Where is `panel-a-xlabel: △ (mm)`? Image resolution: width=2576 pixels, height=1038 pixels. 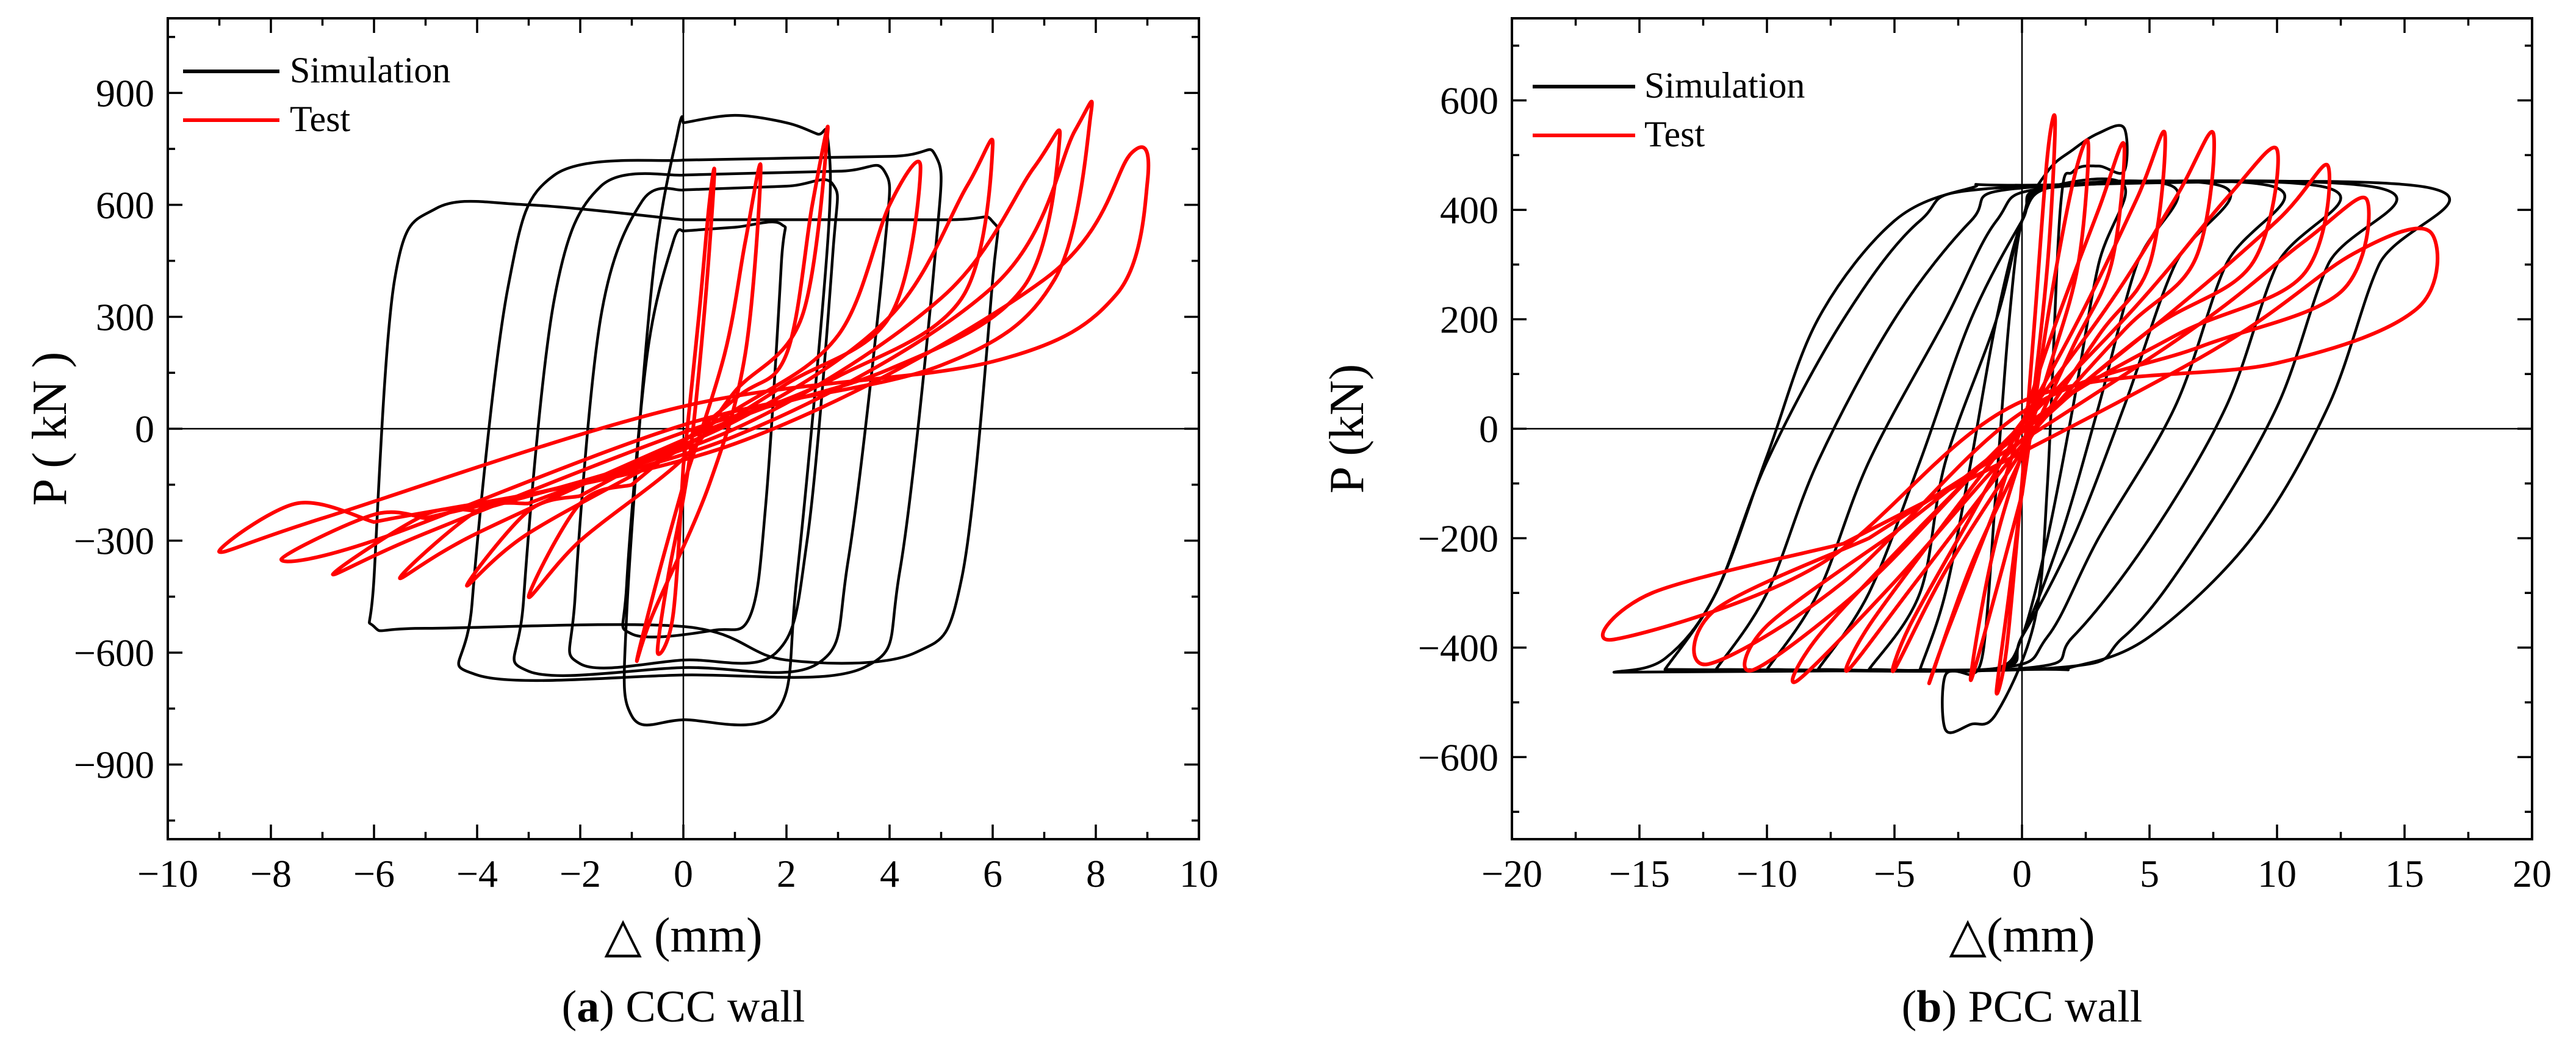
panel-a-xlabel: △ (mm) is located at coordinates (683, 935).